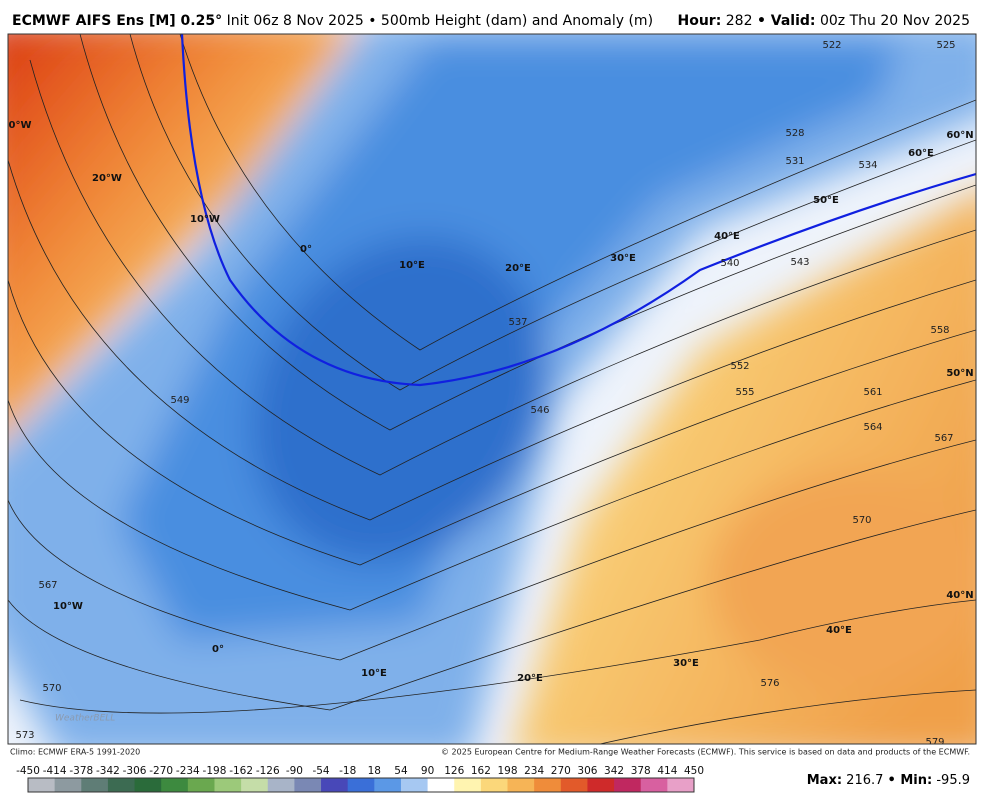 This screenshot has width=984, height=812. I want to click on colorbar-label: -126, so click(268, 771).